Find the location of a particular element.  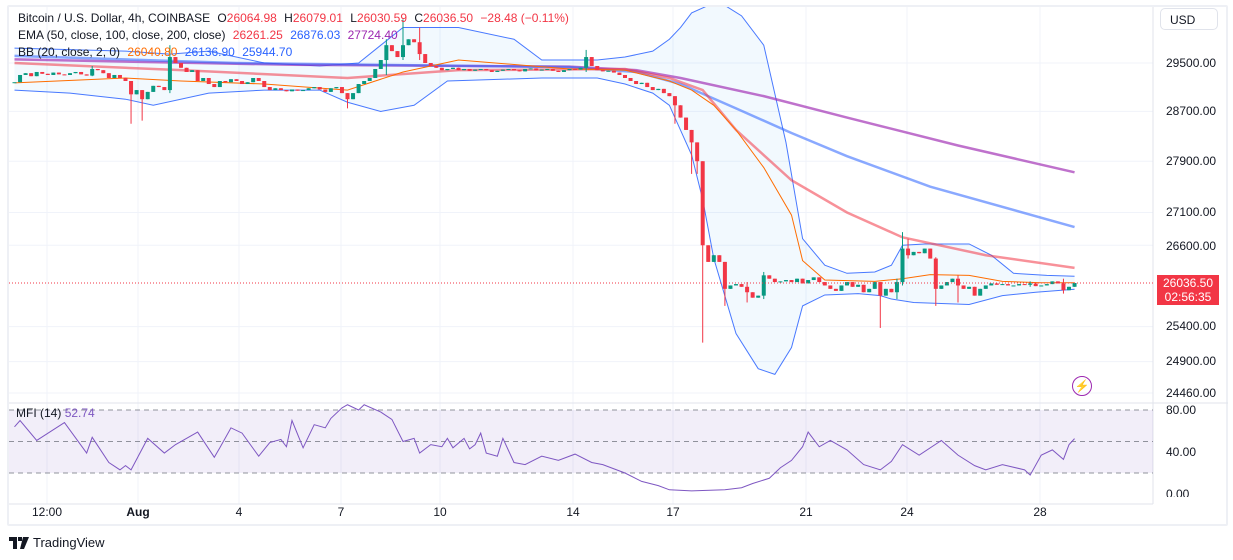

tradingview-brand: TradingView is located at coordinates (57, 542).